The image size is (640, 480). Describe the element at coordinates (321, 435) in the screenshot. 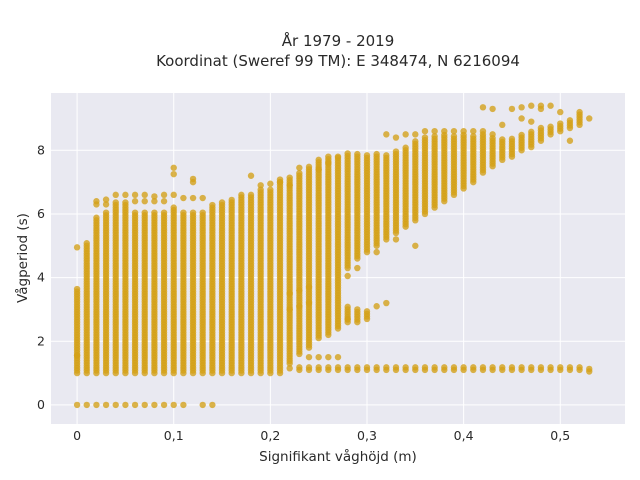

I see `x-tick-labels: 0 0,1 0,2 0,3 0,4 0,5` at that location.